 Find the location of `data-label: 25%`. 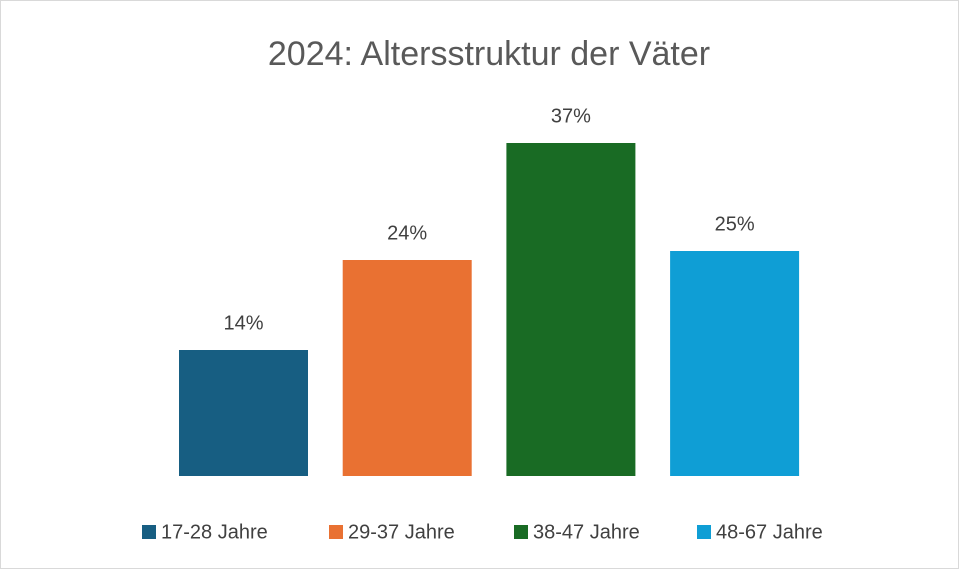

data-label: 25% is located at coordinates (735, 224).